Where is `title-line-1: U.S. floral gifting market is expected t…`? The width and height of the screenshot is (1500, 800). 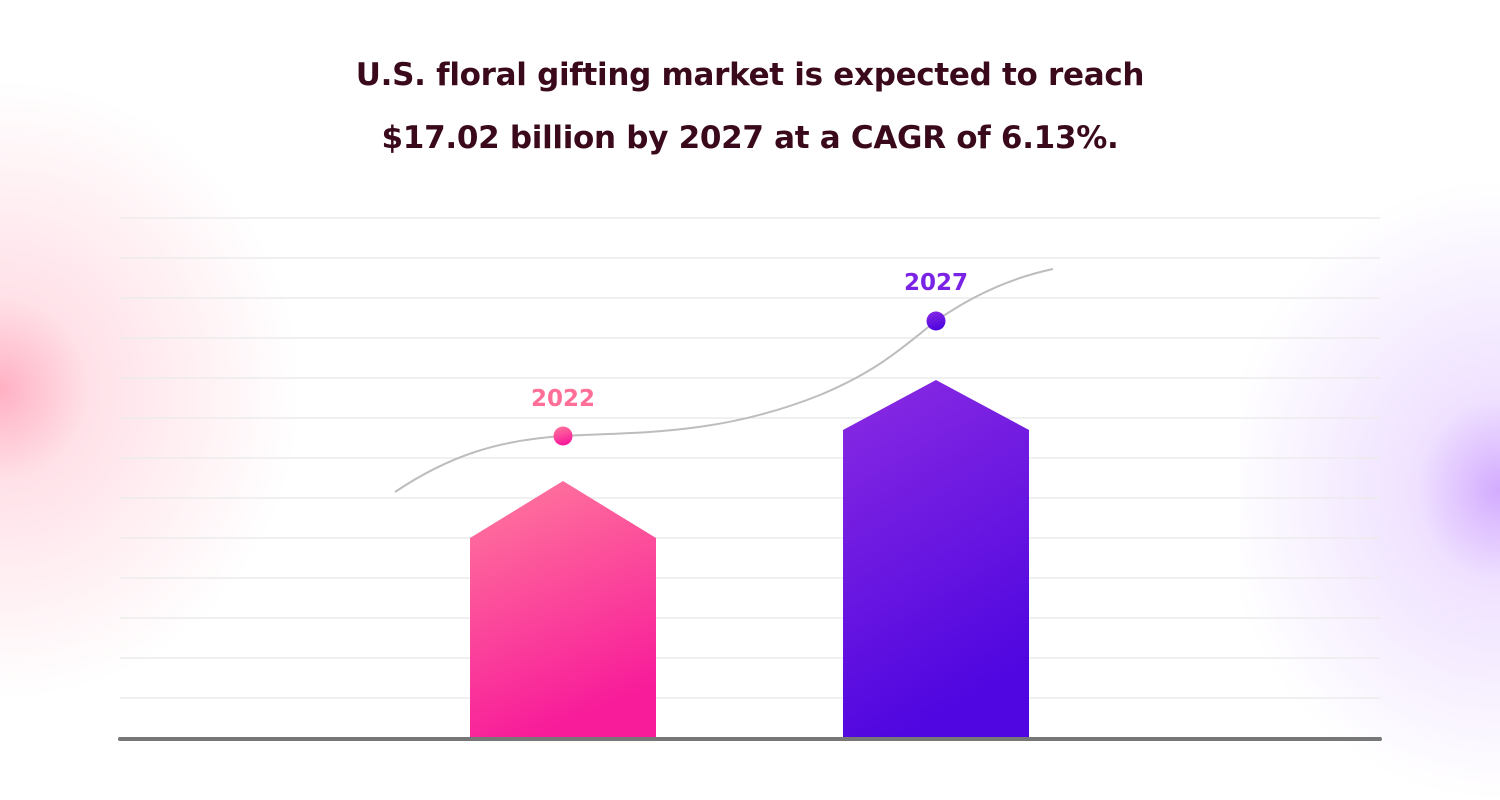 title-line-1: U.S. floral gifting market is expected t… is located at coordinates (750, 75).